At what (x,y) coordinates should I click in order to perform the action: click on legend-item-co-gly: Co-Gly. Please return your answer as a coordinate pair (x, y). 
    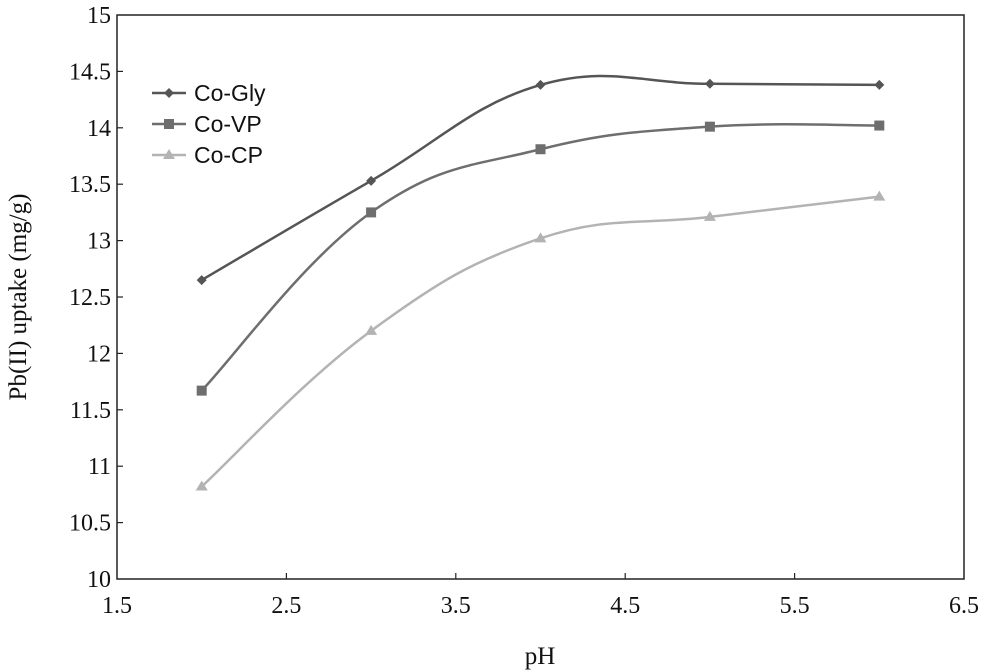
    Looking at the image, I should click on (209, 93).